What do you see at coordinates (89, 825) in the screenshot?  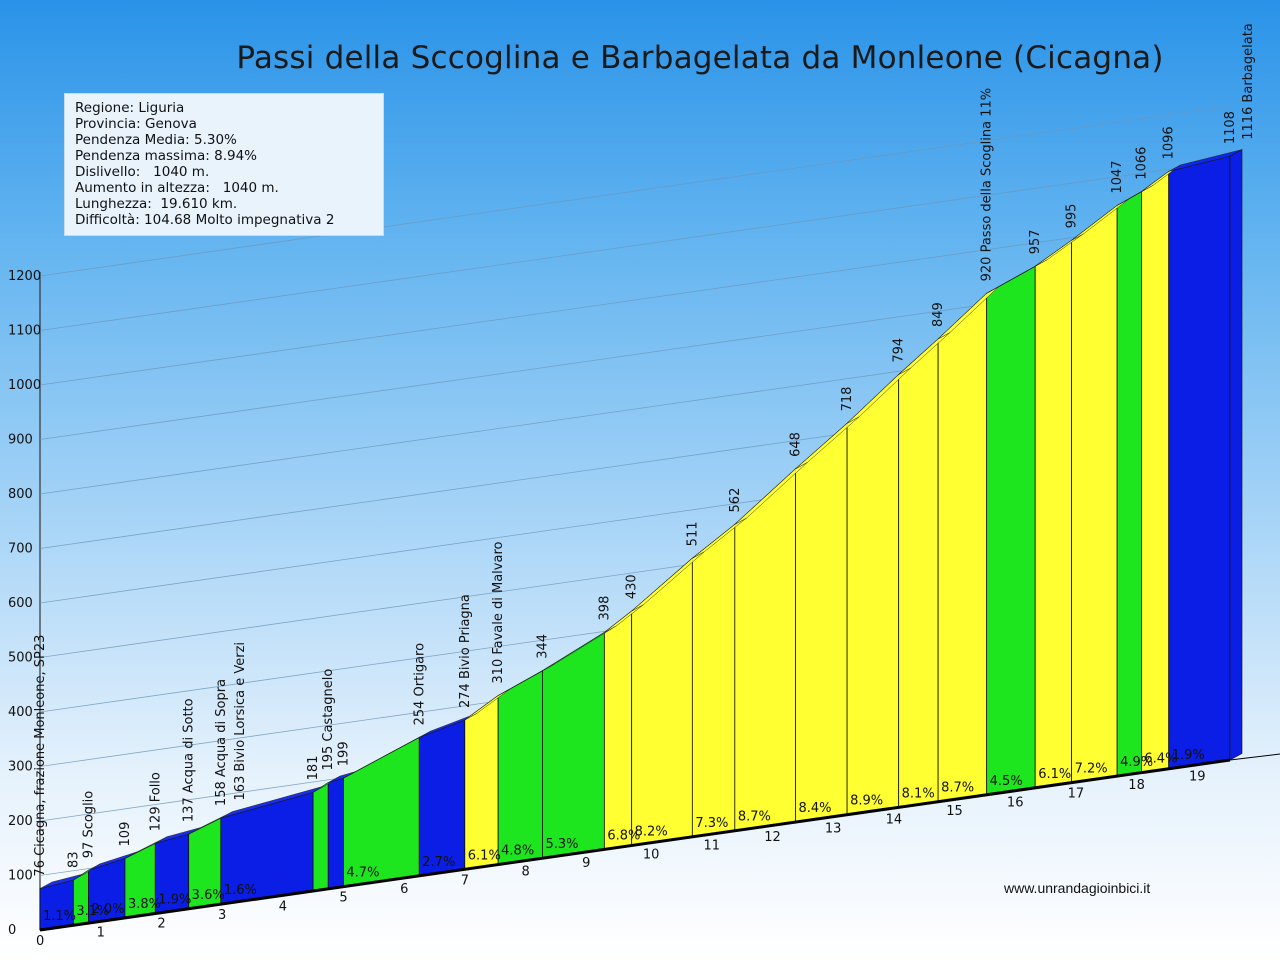 I see `point-label: 97 Scoglio` at bounding box center [89, 825].